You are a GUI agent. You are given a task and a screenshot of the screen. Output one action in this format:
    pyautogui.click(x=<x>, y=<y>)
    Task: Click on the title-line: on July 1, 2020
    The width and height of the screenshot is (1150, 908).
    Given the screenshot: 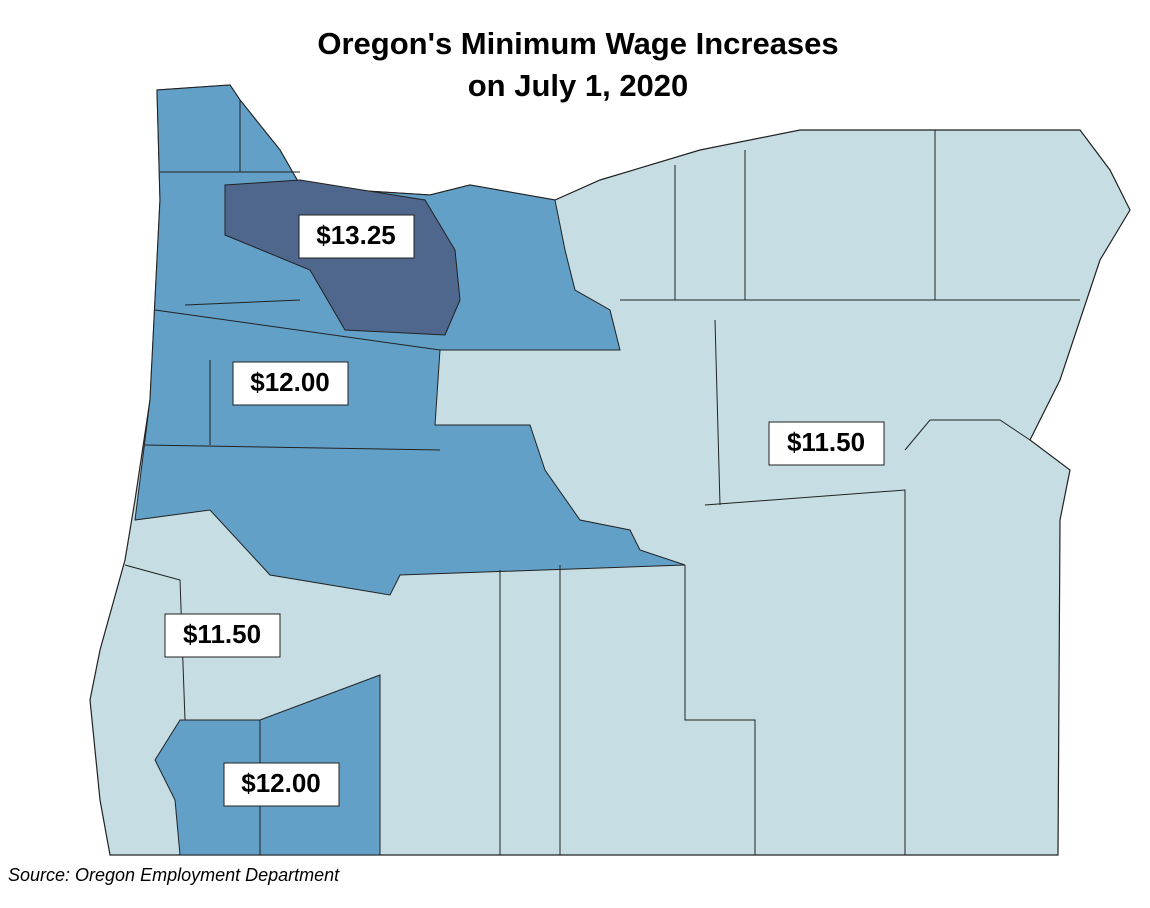 What is the action you would take?
    pyautogui.click(x=578, y=85)
    